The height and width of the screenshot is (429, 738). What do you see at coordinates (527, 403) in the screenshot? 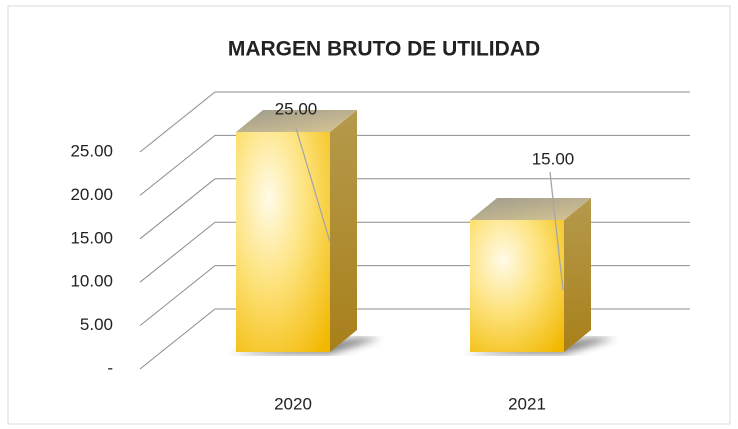
I see `x-tick-label: 2021` at bounding box center [527, 403].